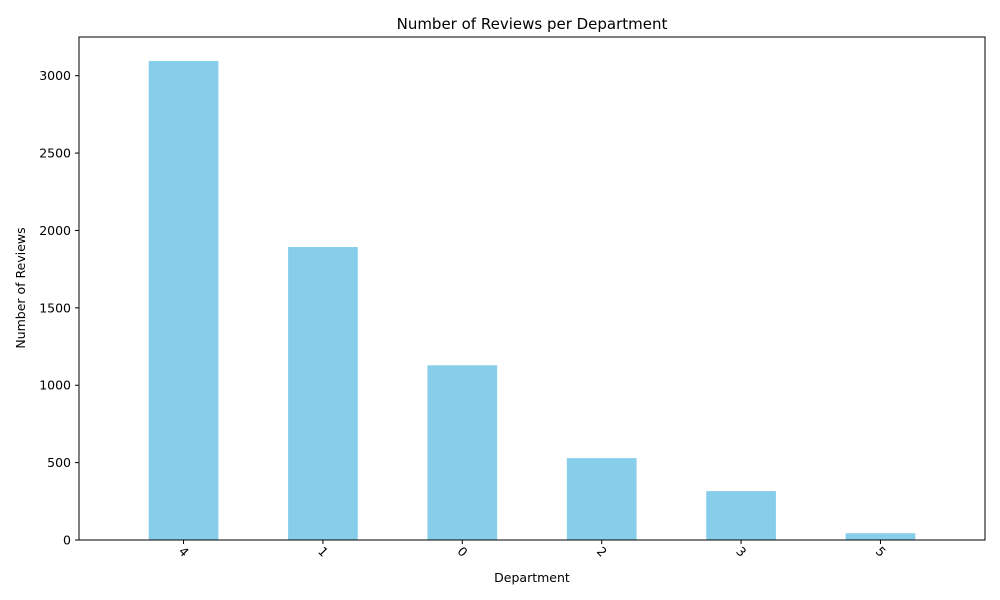 The width and height of the screenshot is (1000, 600). Describe the element at coordinates (55, 75) in the screenshot. I see `y-tick-label: 3000` at that location.